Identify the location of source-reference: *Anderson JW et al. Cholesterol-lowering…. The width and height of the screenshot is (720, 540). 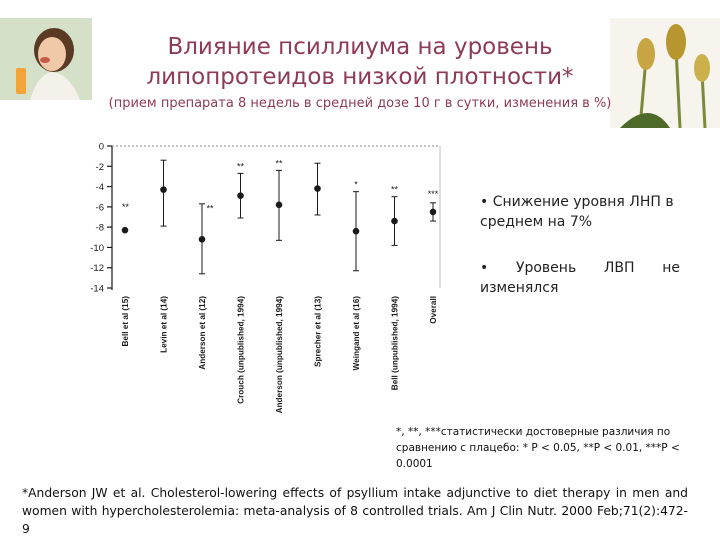
(355, 511).